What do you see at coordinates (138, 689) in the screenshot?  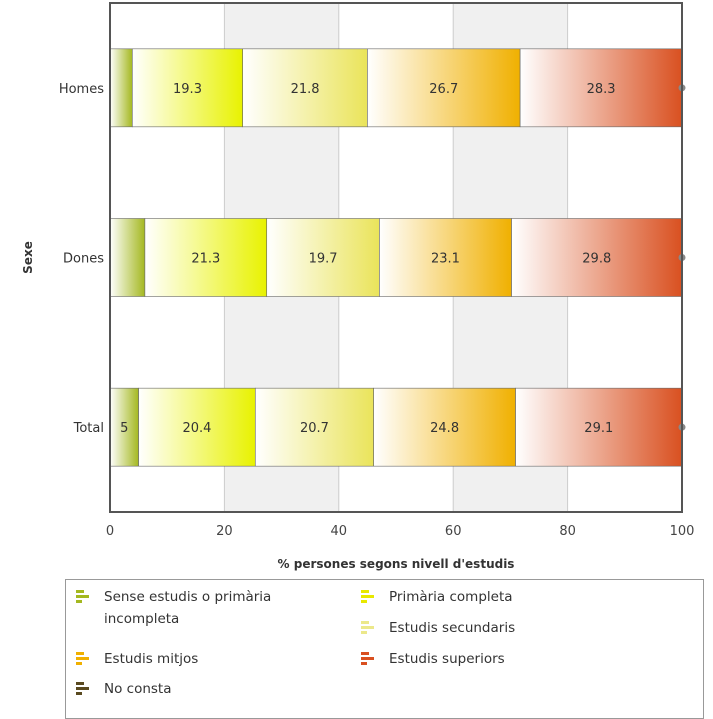 I see `legend-label: No consta` at bounding box center [138, 689].